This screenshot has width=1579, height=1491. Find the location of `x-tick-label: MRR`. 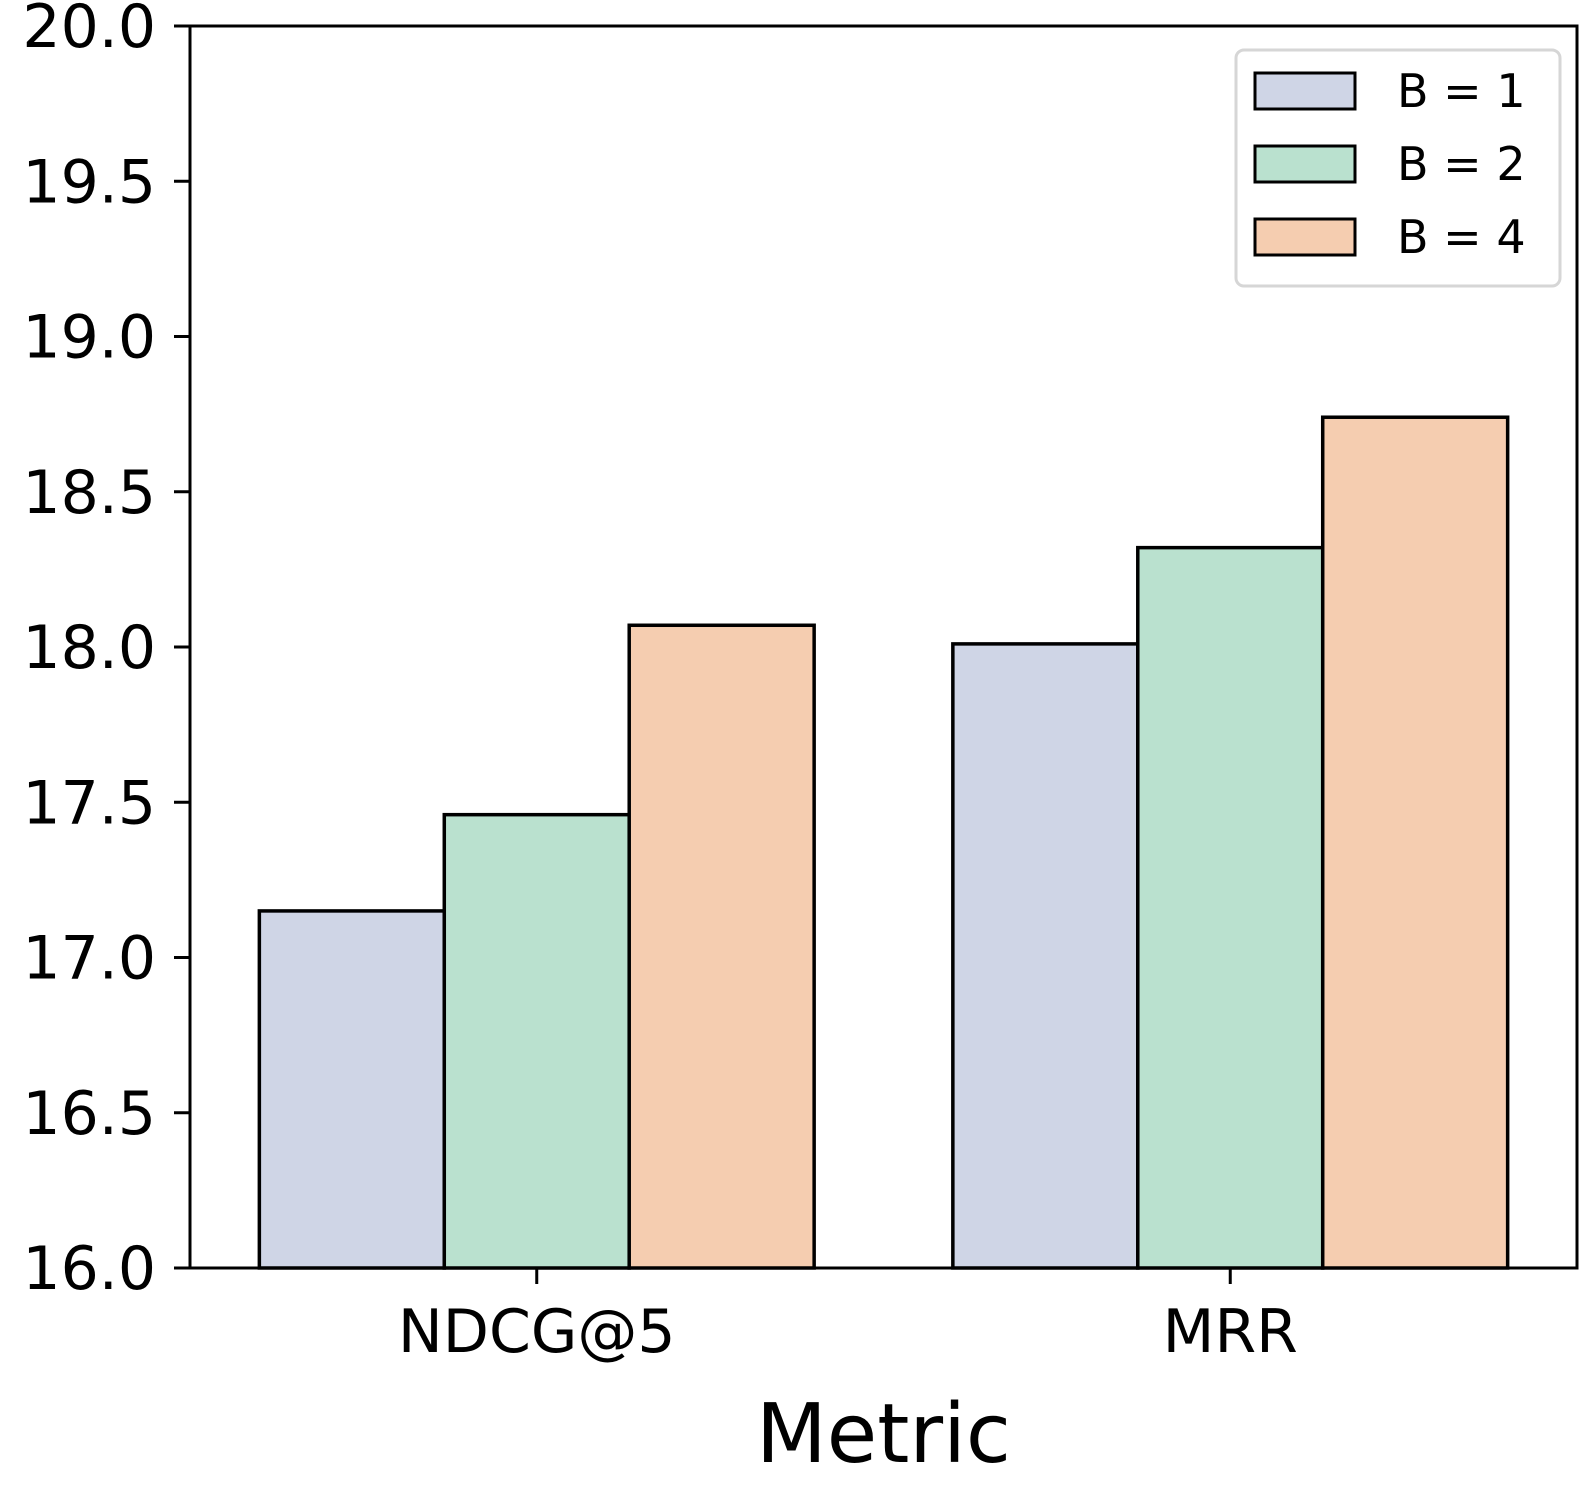

x-tick-label: MRR is located at coordinates (1230, 1332).